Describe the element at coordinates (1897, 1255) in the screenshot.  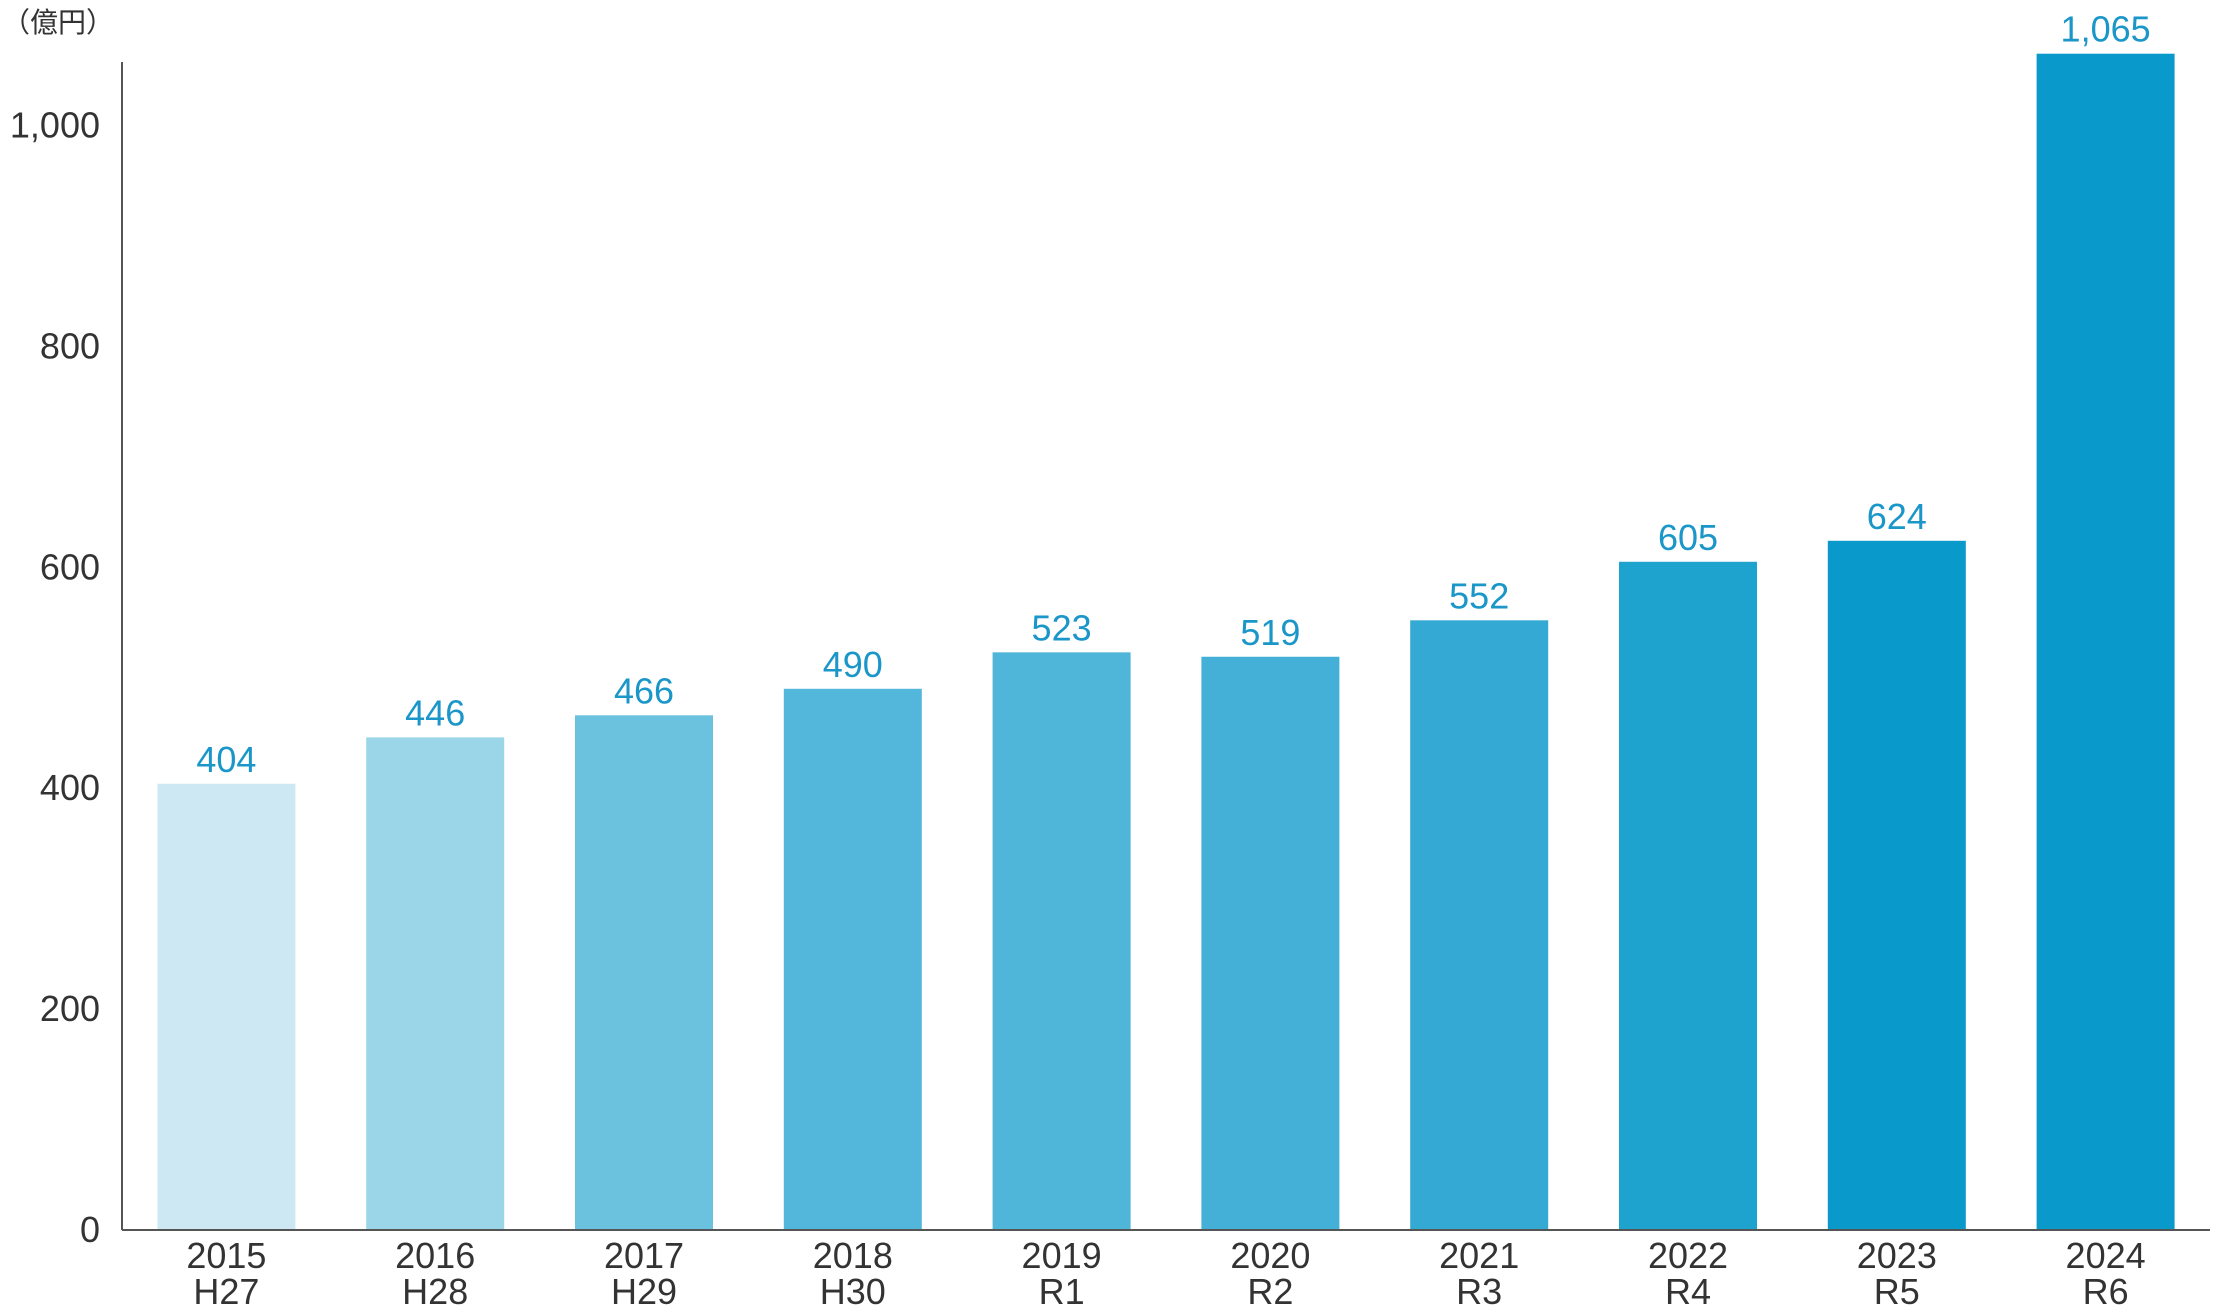
I see `x-tick-label-year: 2023` at that location.